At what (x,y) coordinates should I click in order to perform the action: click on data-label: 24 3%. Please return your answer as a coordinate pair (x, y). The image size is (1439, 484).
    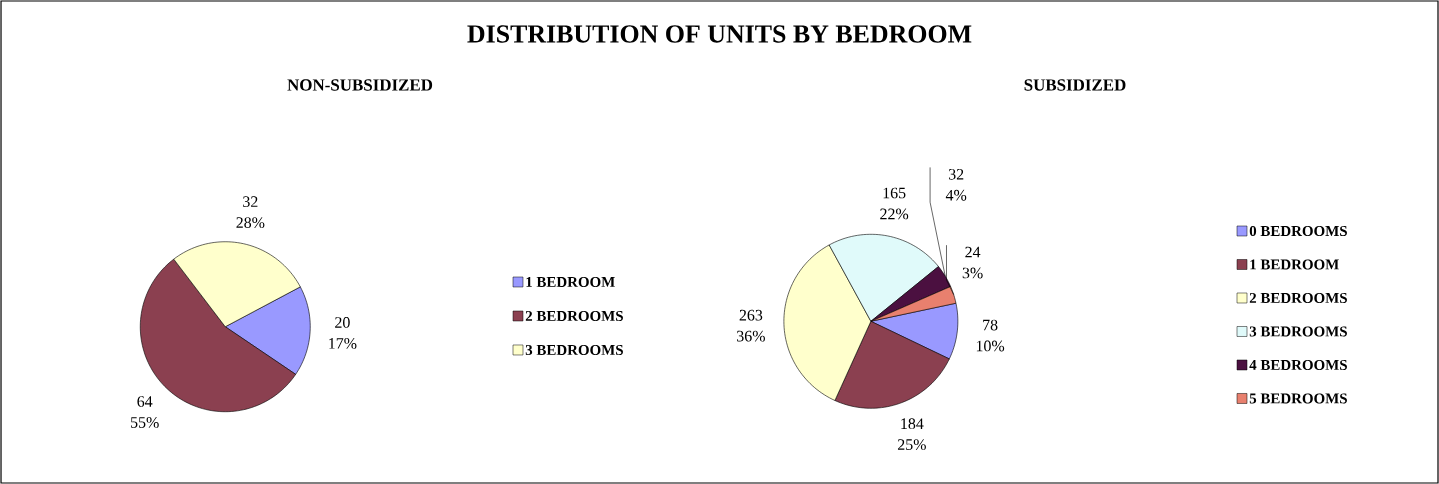
    Looking at the image, I should click on (972, 262).